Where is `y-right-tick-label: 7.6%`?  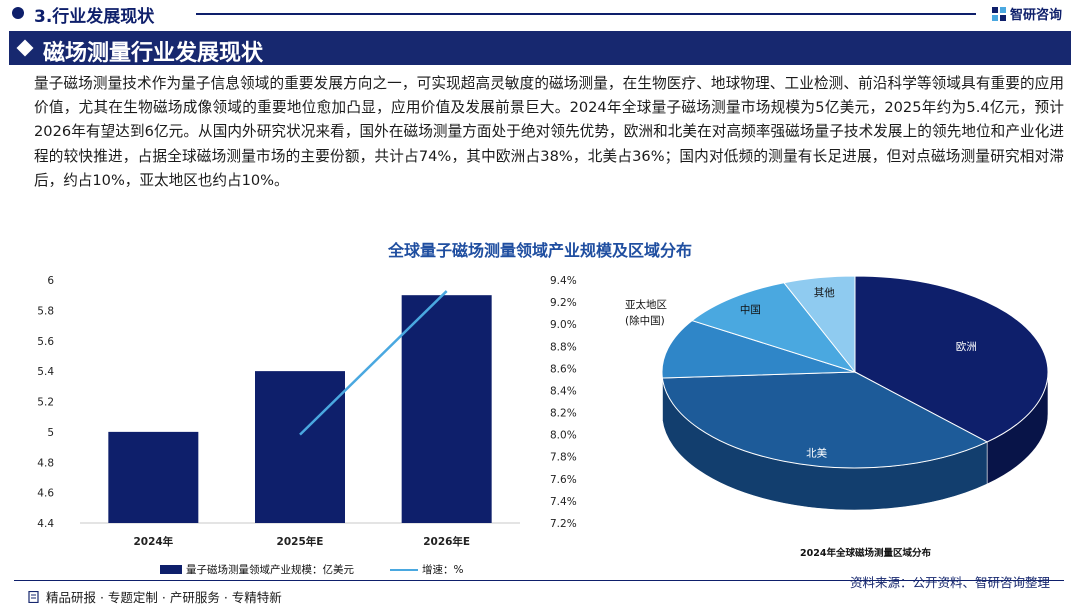 y-right-tick-label: 7.6% is located at coordinates (563, 480).